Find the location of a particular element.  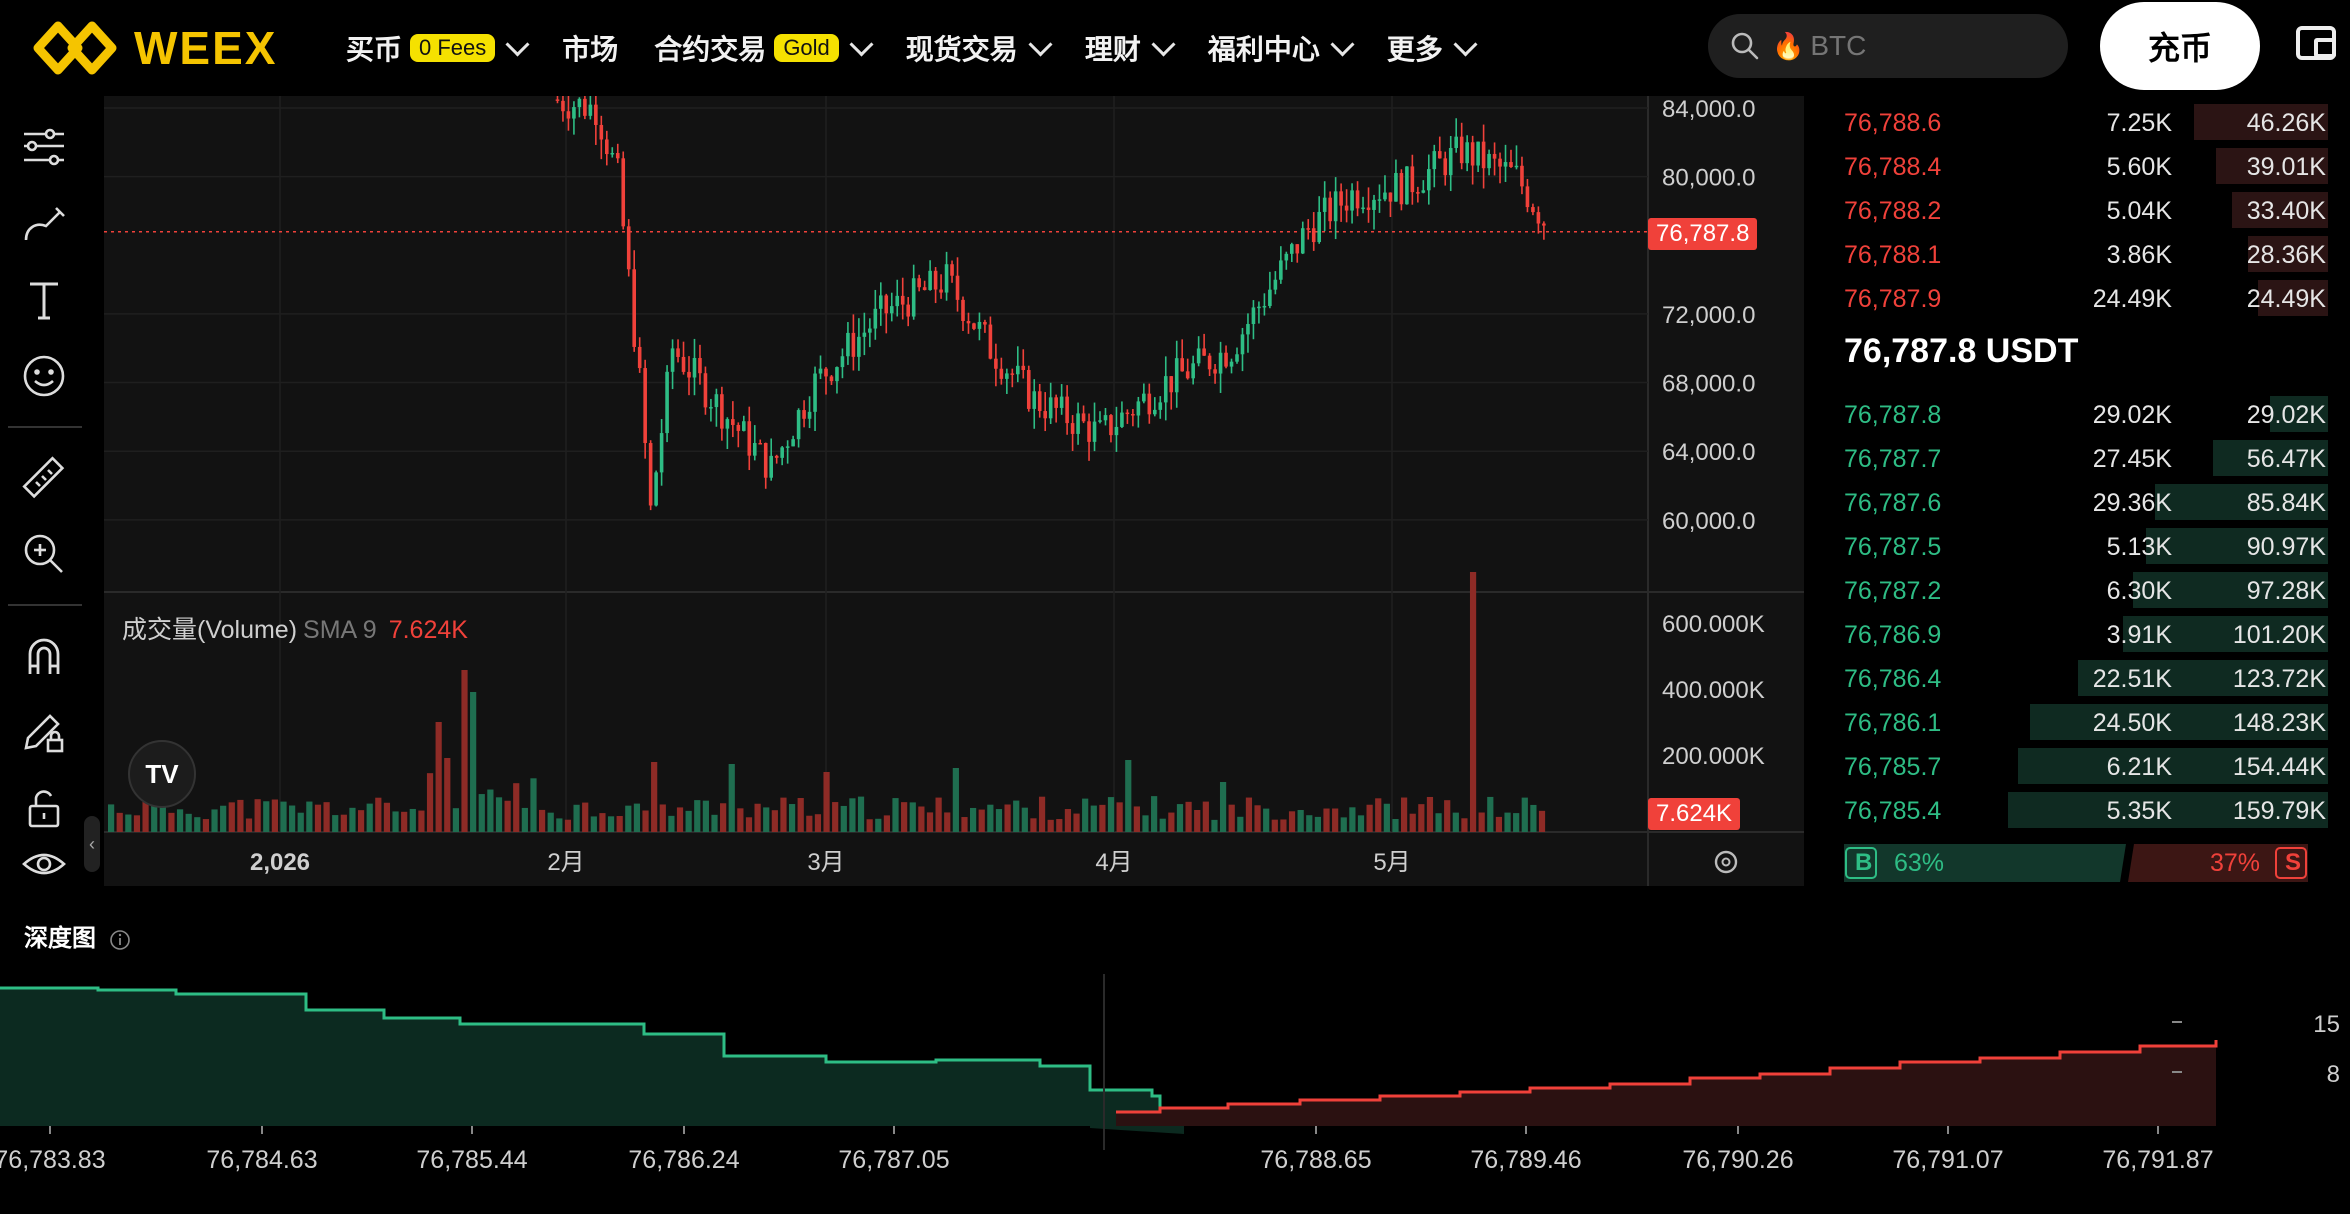

orderbook-row: 76,785.4 5.35K 159.79K is located at coordinates (2086, 810).